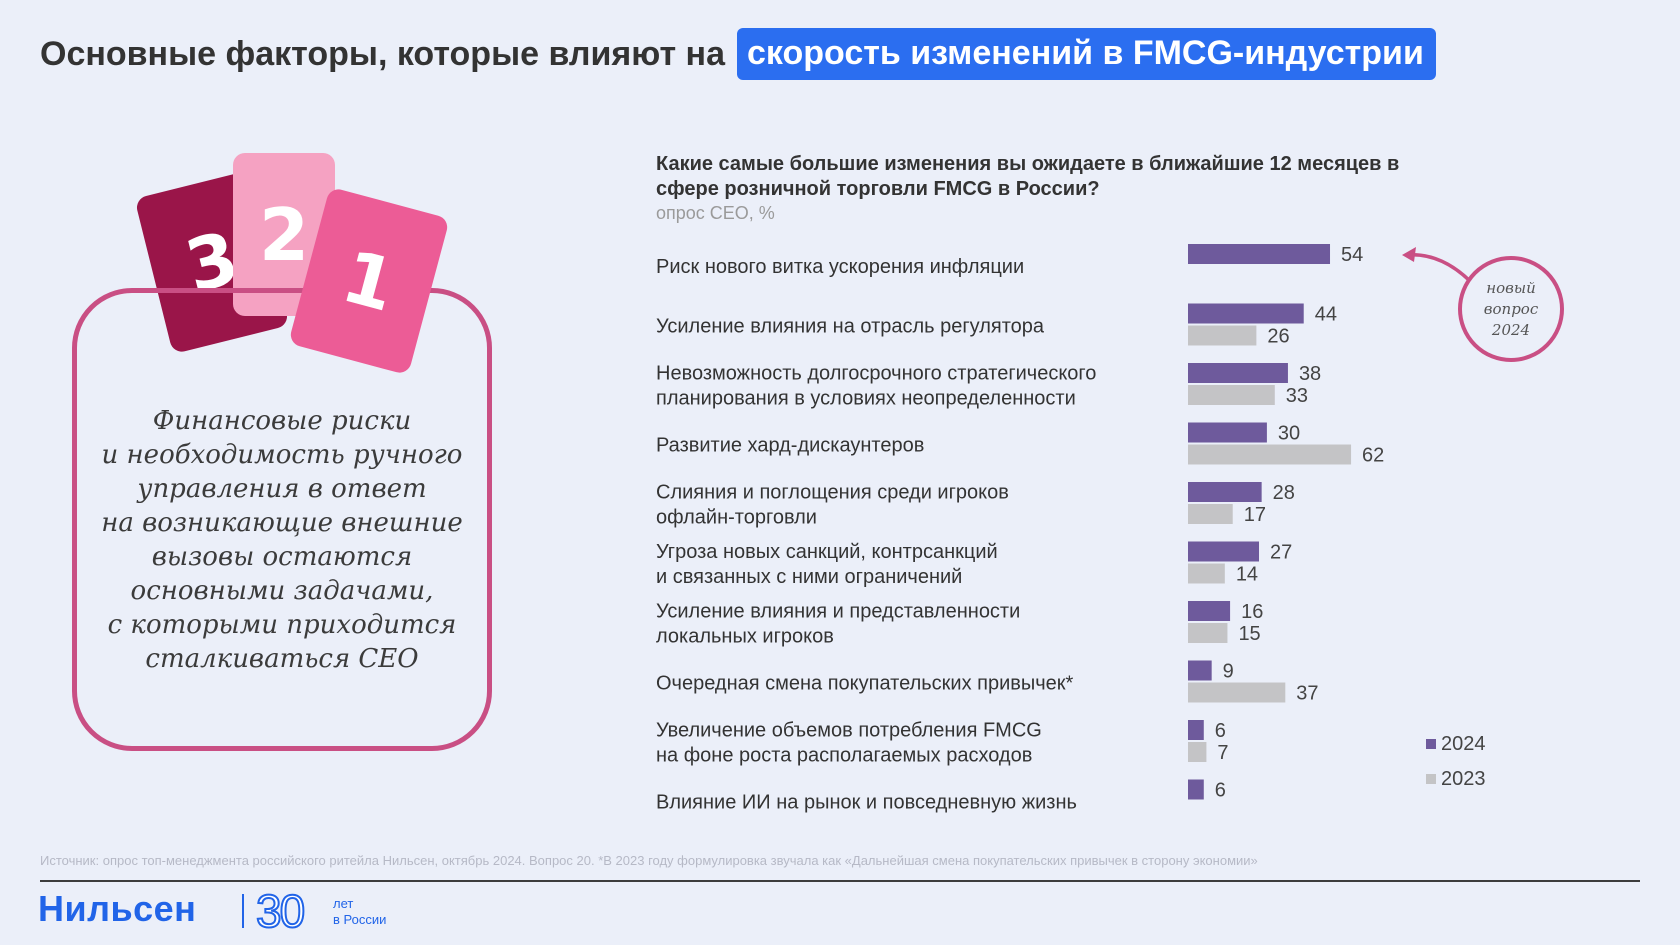  What do you see at coordinates (1326, 315) in the screenshot?
I see `data-label-2024: 44` at bounding box center [1326, 315].